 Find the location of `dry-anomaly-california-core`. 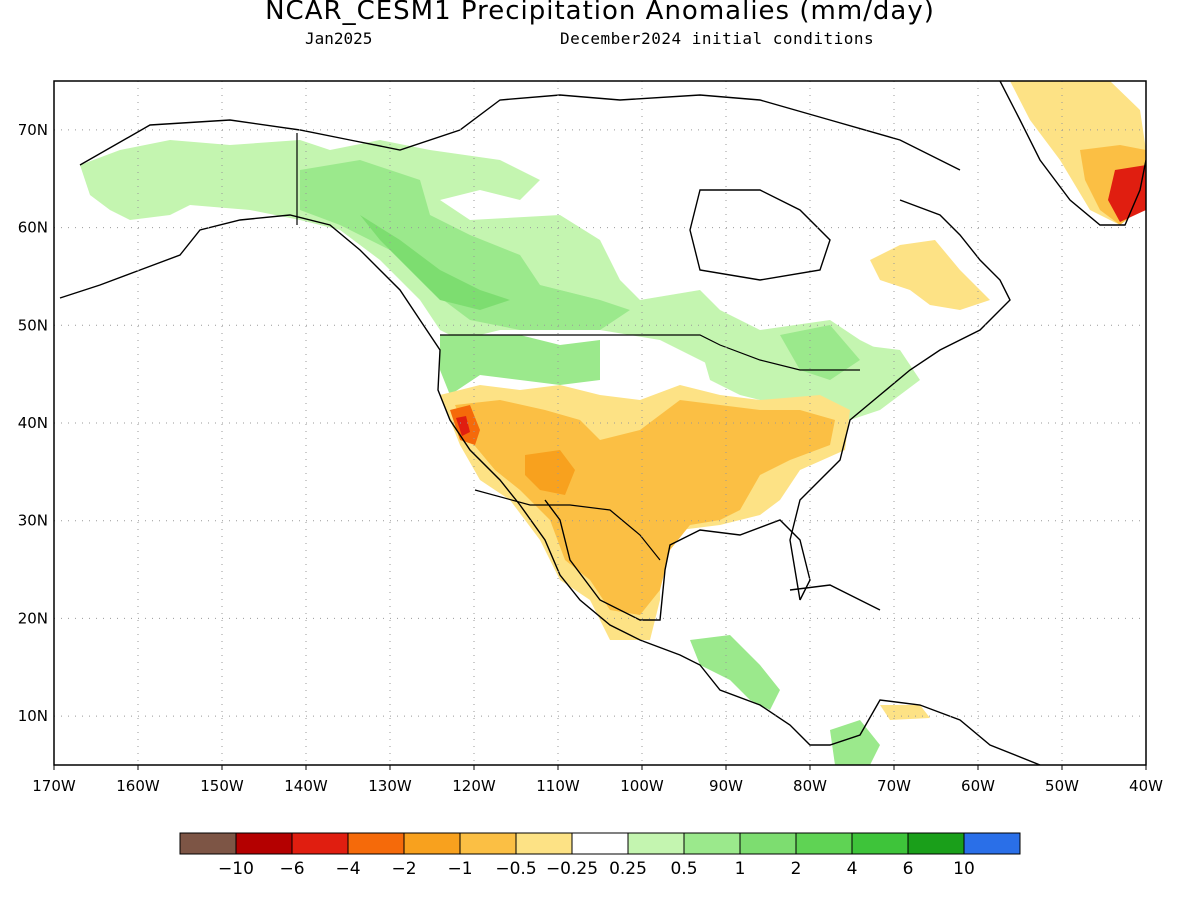

dry-anomaly-california-core is located at coordinates (463, 426).